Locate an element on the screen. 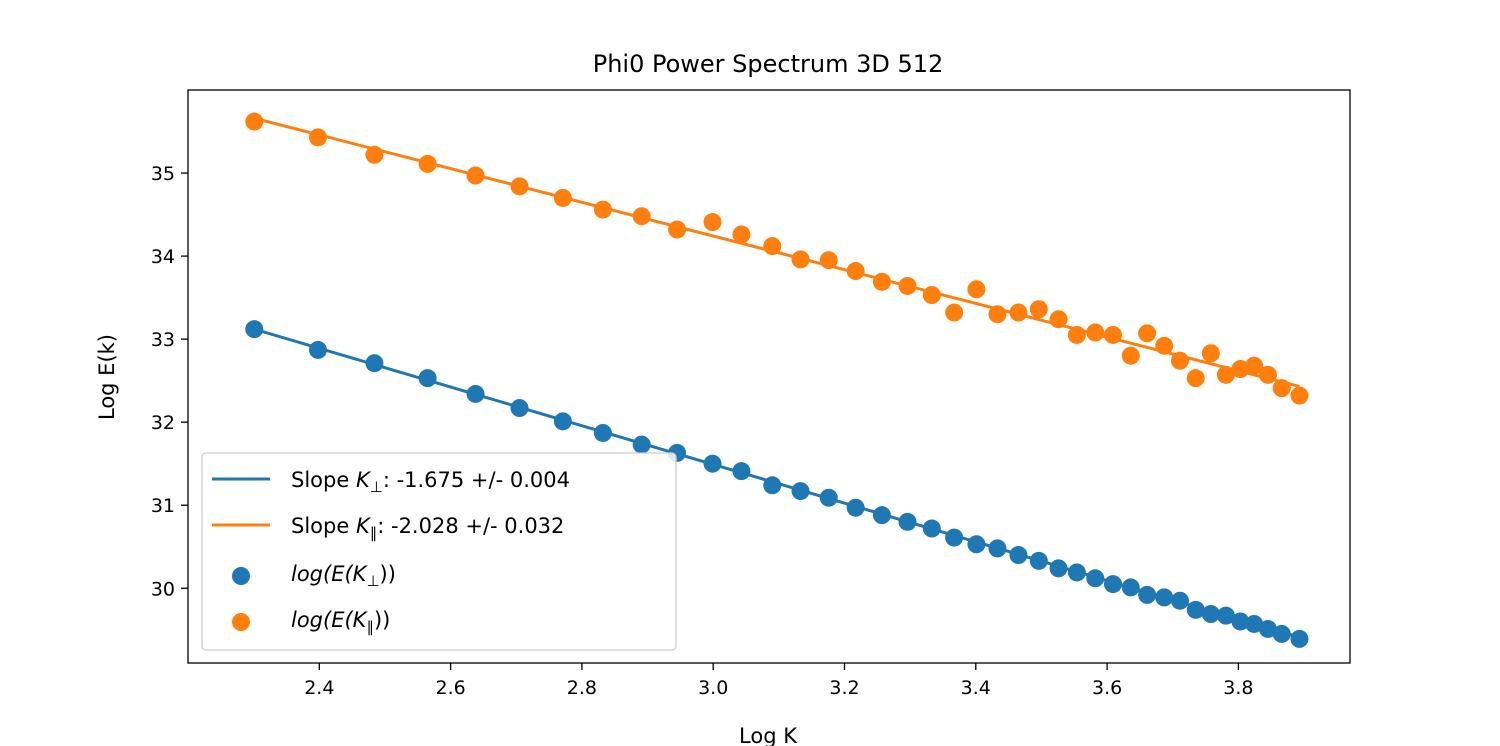  y-tick-label: 35 is located at coordinates (163, 174).